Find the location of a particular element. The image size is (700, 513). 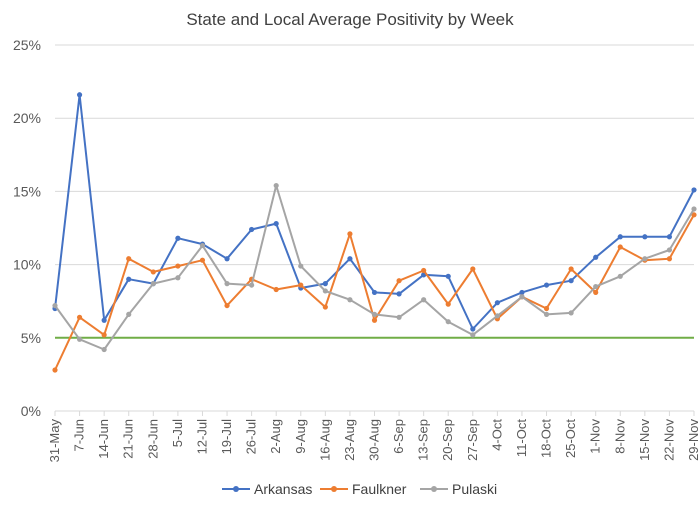

legend-item-faulkner: Faulkner is located at coordinates (363, 489).